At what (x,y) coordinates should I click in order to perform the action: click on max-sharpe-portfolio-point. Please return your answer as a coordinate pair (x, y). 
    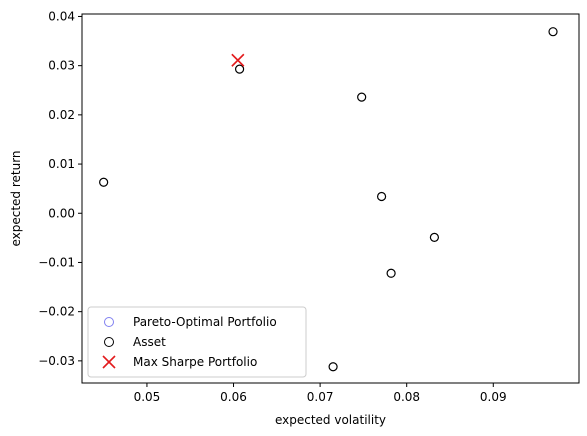
    Looking at the image, I should click on (238, 60).